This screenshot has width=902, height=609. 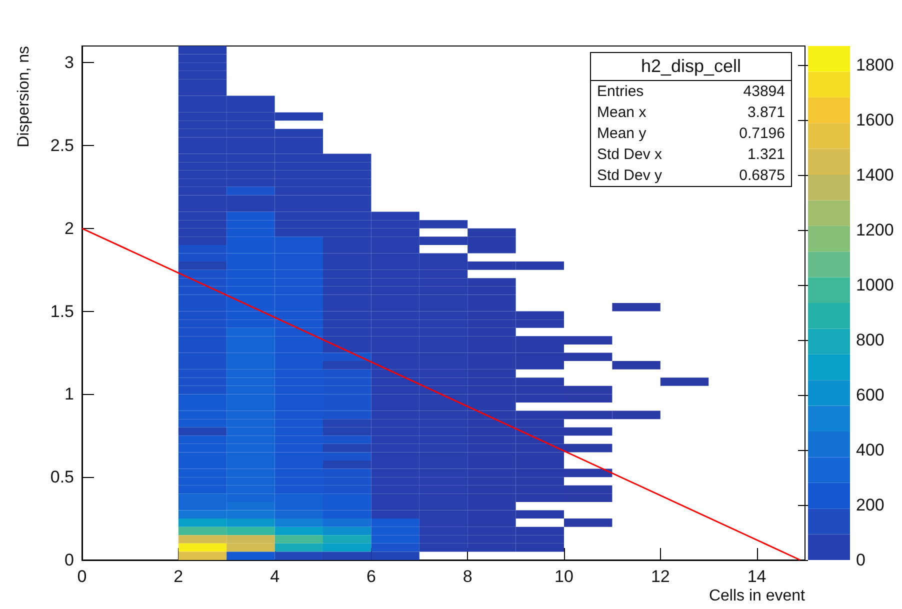 I want to click on color-bar-label: 1000, so click(x=875, y=285).